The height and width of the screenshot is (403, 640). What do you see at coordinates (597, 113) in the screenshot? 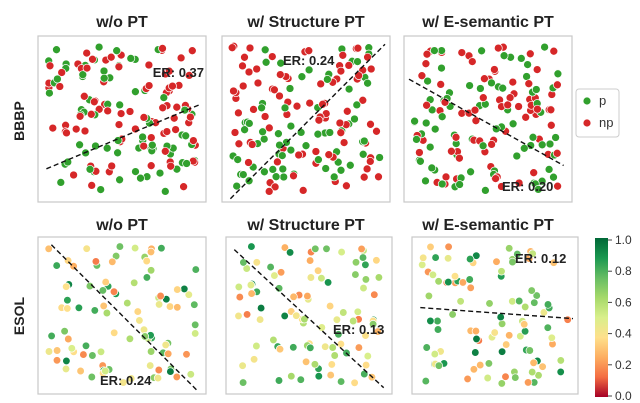
I see `legend: p np` at bounding box center [597, 113].